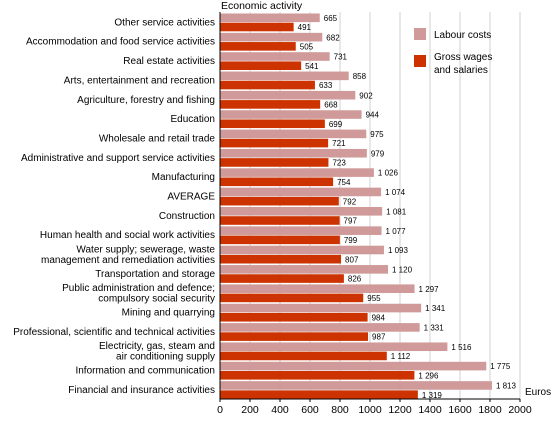 Image resolution: width=553 pixels, height=423 pixels. What do you see at coordinates (351, 221) in the screenshot?
I see `data-label-gross-wages-10: 797` at bounding box center [351, 221].